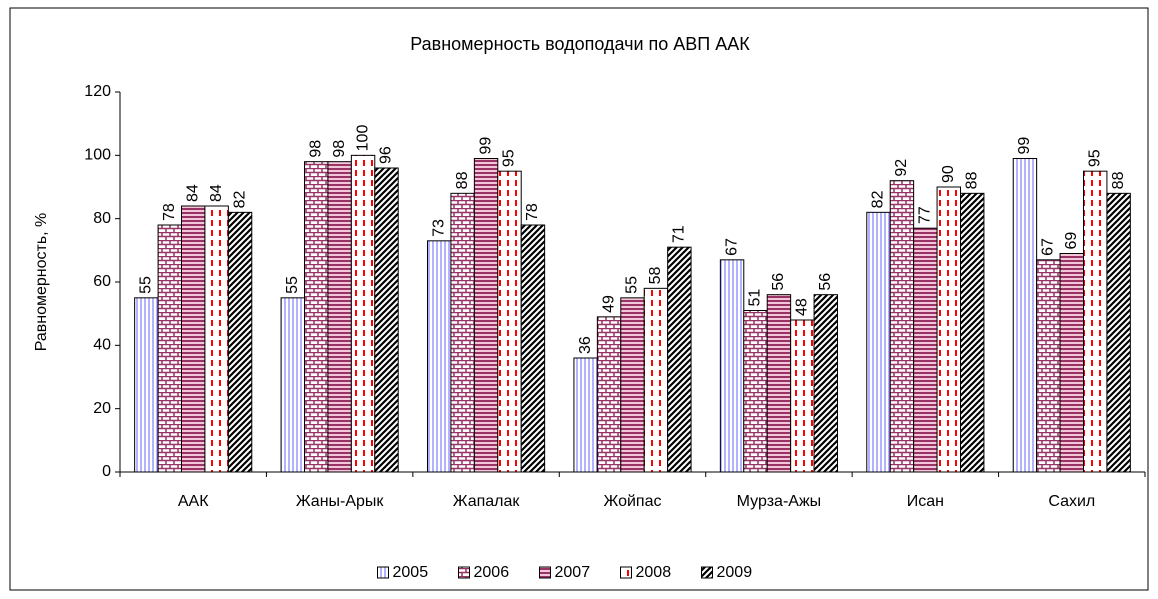 This screenshot has width=1158, height=599. I want to click on legend-label: 2005, so click(411, 572).